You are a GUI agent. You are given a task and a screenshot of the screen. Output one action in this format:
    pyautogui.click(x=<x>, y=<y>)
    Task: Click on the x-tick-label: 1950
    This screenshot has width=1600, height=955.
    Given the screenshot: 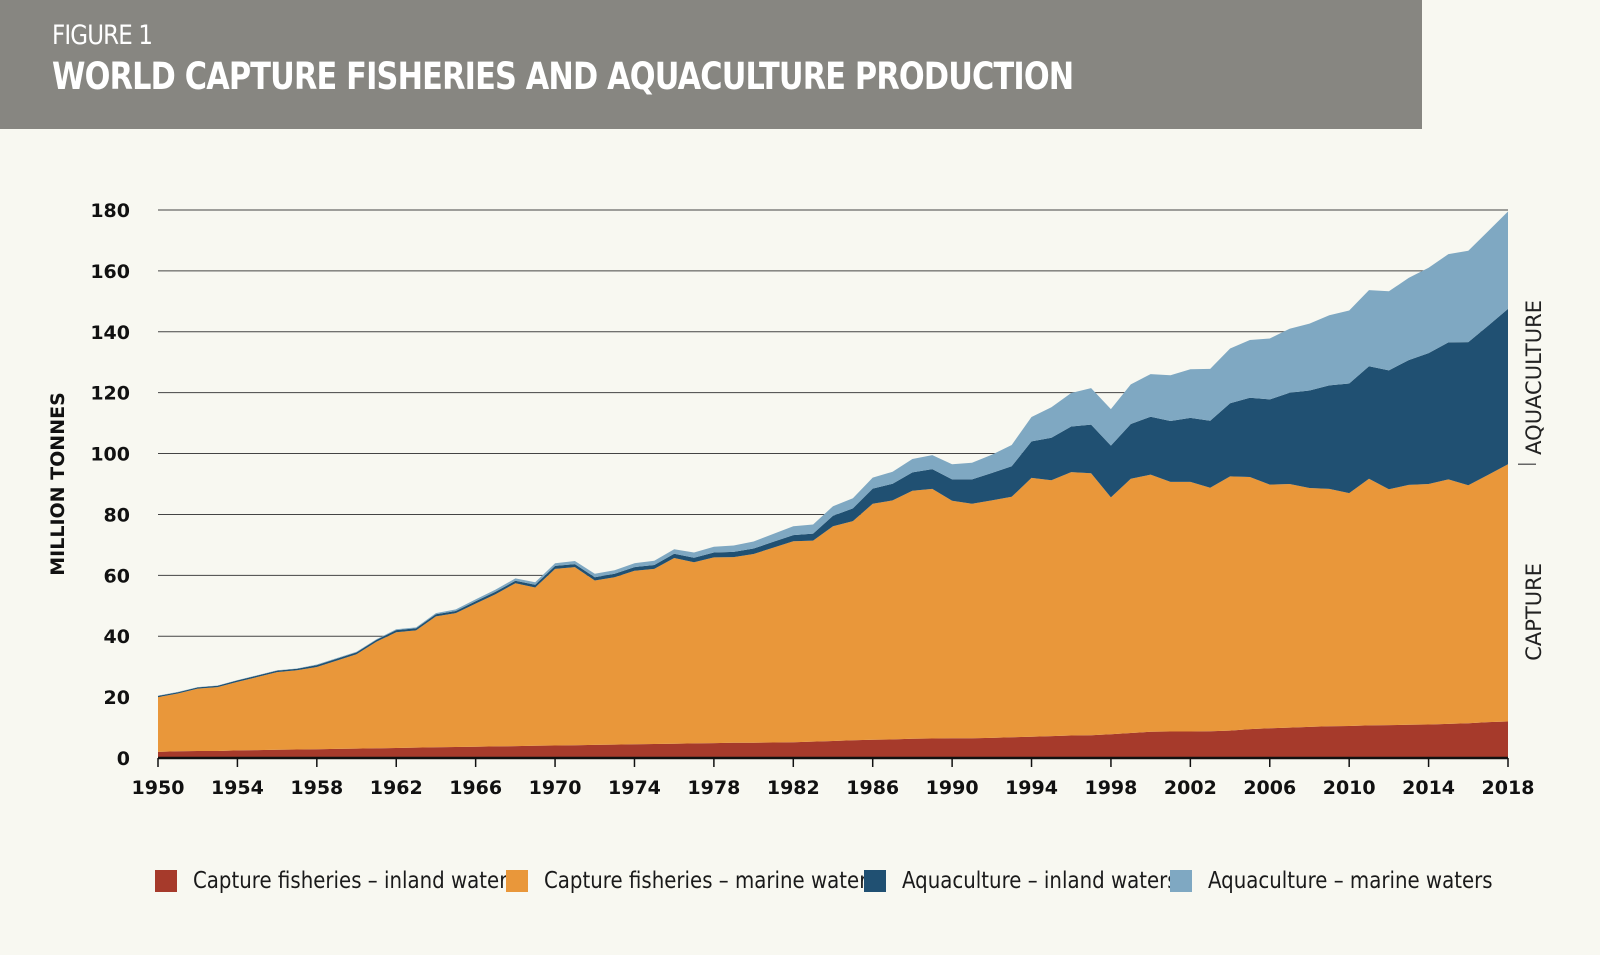 What is the action you would take?
    pyautogui.click(x=158, y=788)
    